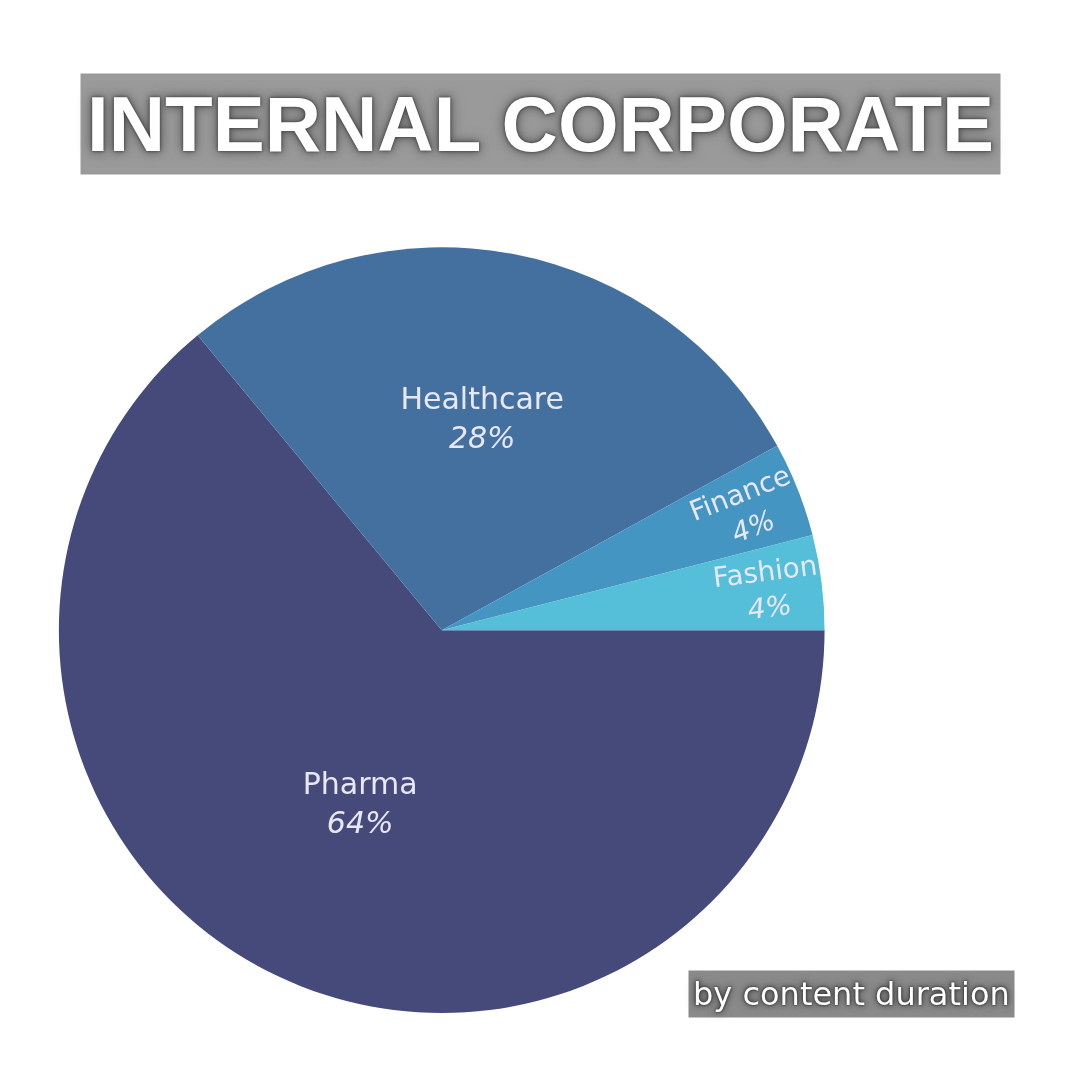 The width and height of the screenshot is (1080, 1080). I want to click on data-label: 28%, so click(482, 437).